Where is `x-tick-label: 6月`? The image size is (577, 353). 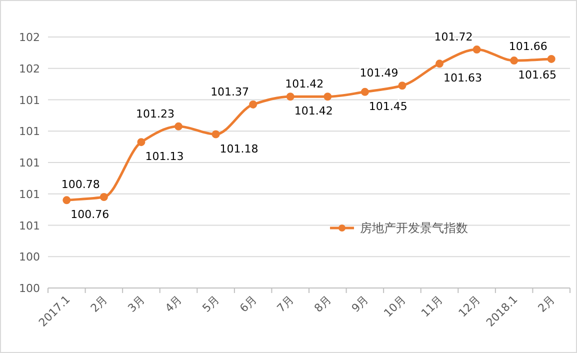
x-tick-label: 6月 is located at coordinates (248, 303).